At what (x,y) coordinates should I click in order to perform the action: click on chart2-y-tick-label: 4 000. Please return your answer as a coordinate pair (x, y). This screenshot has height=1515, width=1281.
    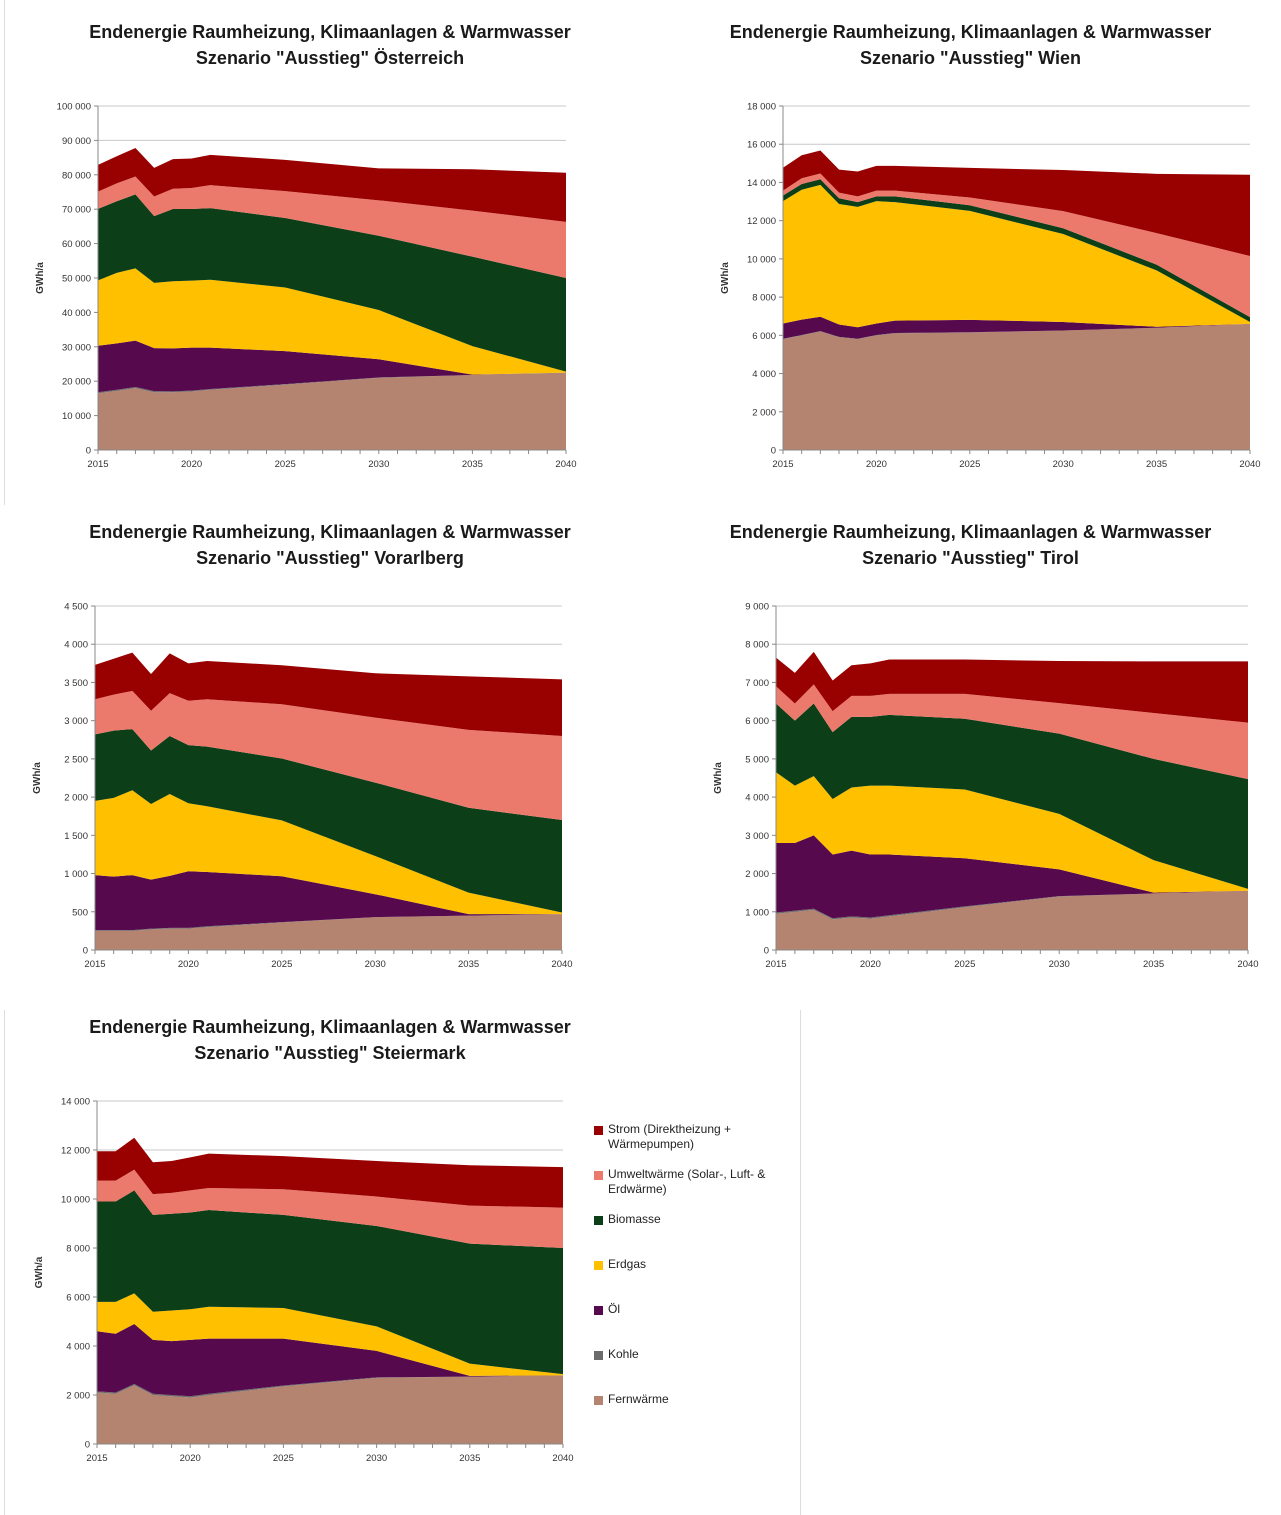
    Looking at the image, I should click on (76, 645).